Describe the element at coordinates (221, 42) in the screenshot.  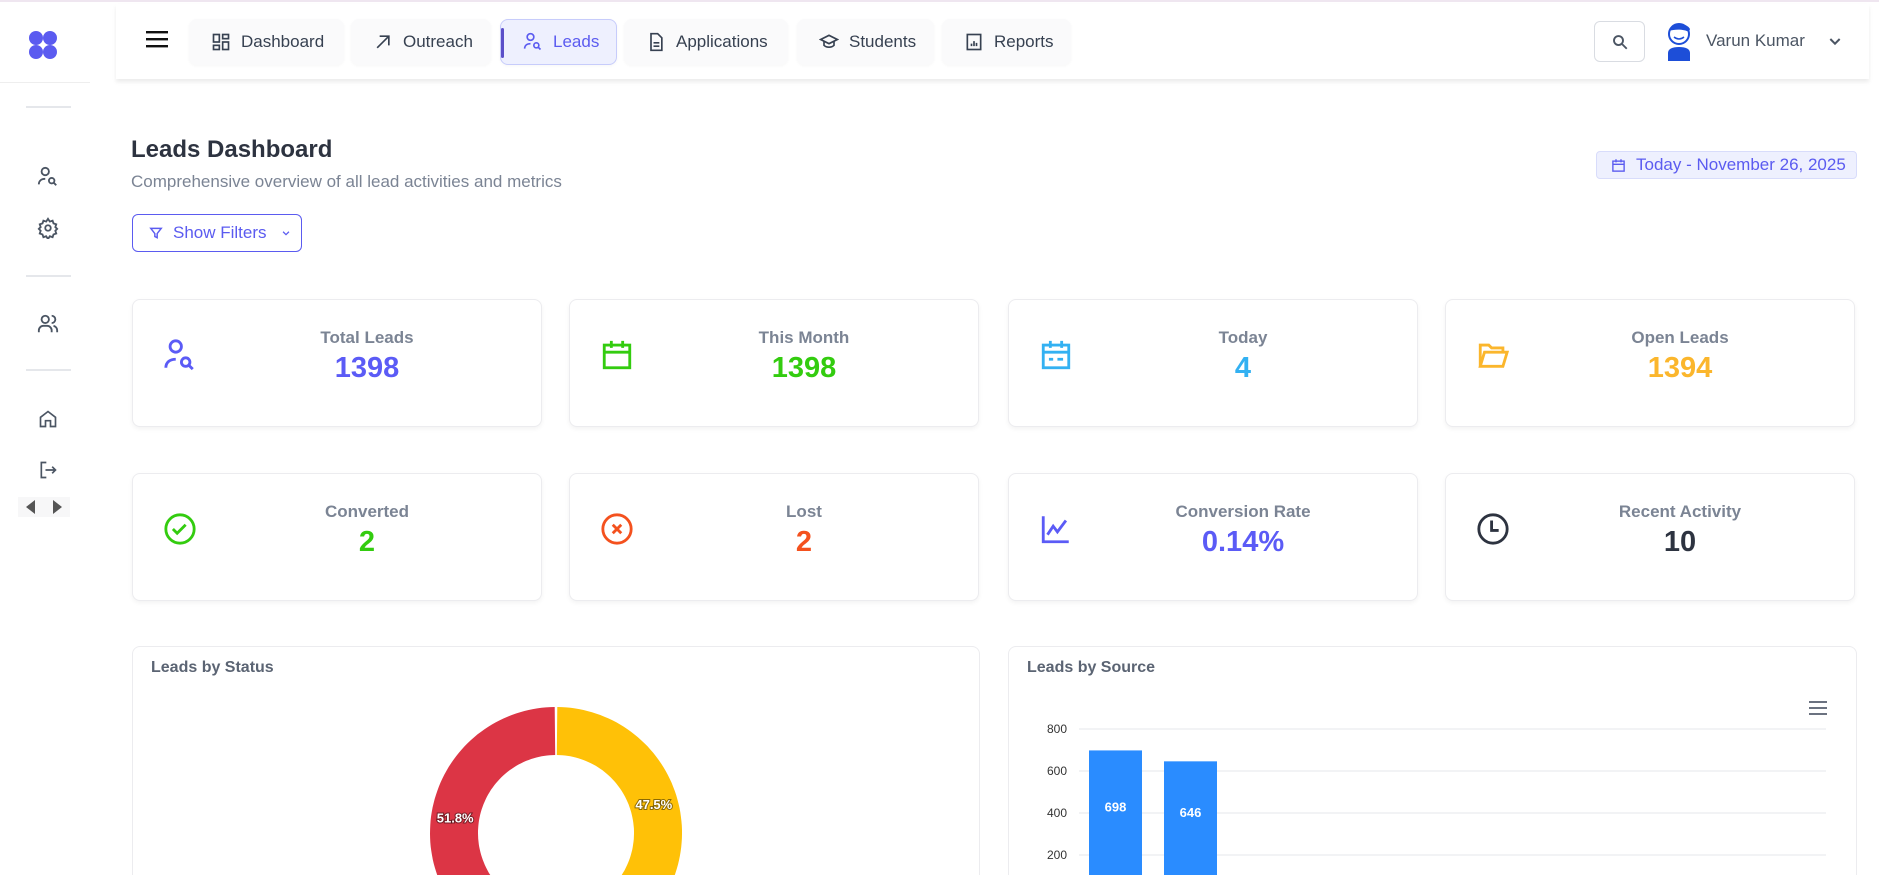
I see `dashboard-icon` at that location.